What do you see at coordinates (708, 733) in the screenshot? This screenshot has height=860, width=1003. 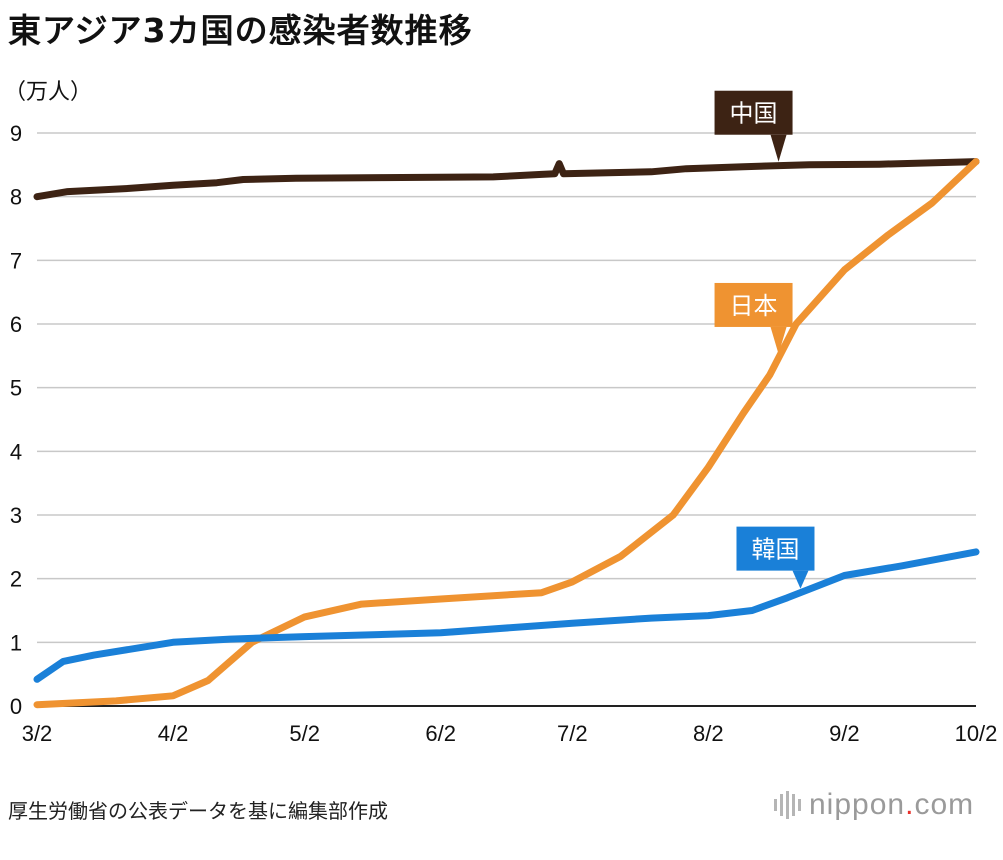 I see `x-tick-label-8-2: 8/2` at bounding box center [708, 733].